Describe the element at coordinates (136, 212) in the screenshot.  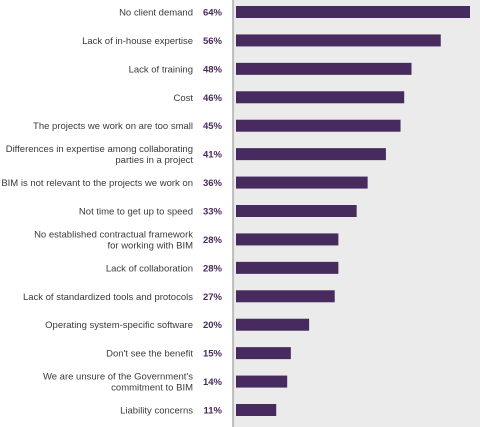
I see `category-label: Not time to get up to speed` at that location.